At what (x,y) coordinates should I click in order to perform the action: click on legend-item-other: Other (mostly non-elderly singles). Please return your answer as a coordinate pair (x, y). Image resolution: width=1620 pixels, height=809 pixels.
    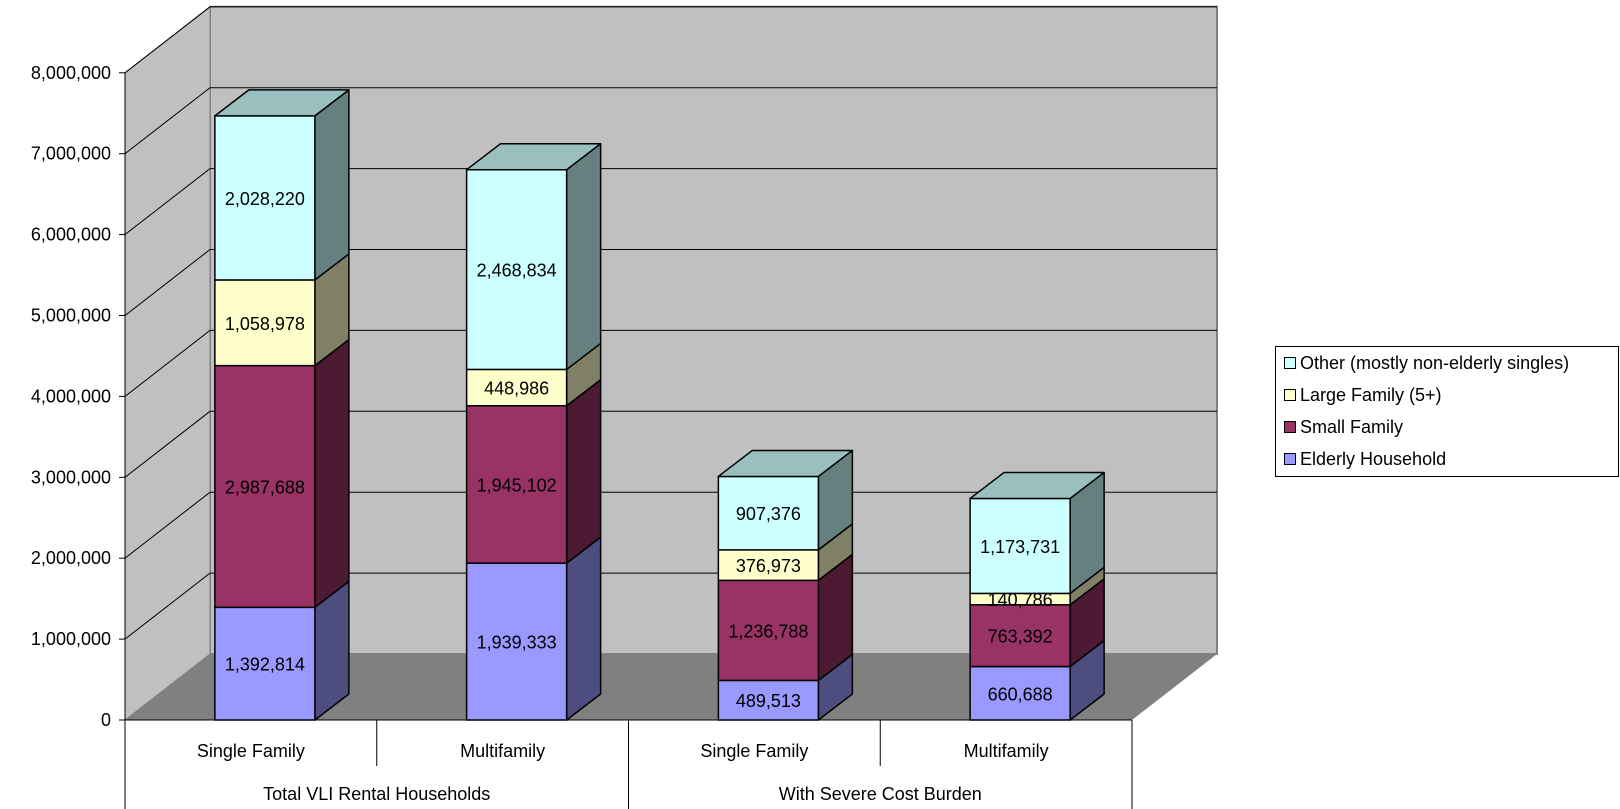
    Looking at the image, I should click on (1426, 363).